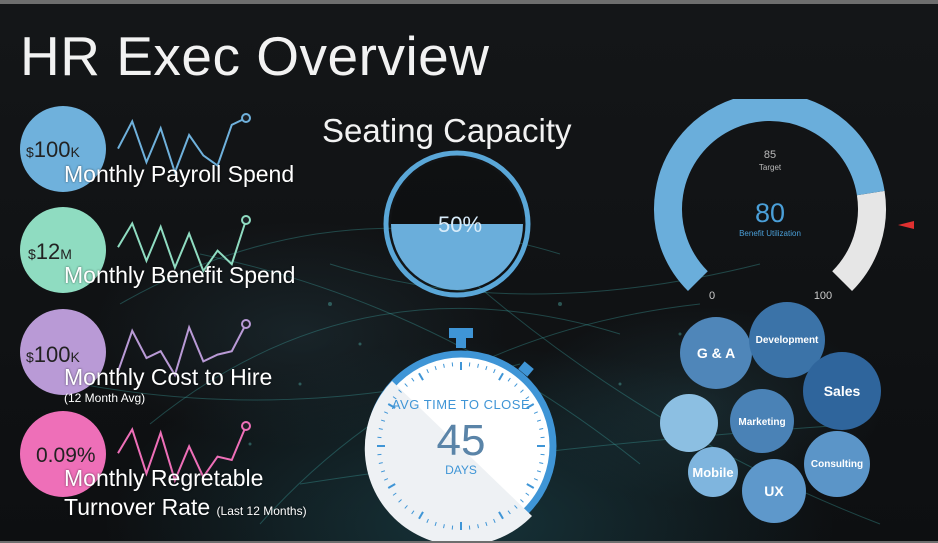 This screenshot has width=938, height=543. Describe the element at coordinates (50, 251) in the screenshot. I see `benefit-kpi-value: $12M` at that location.